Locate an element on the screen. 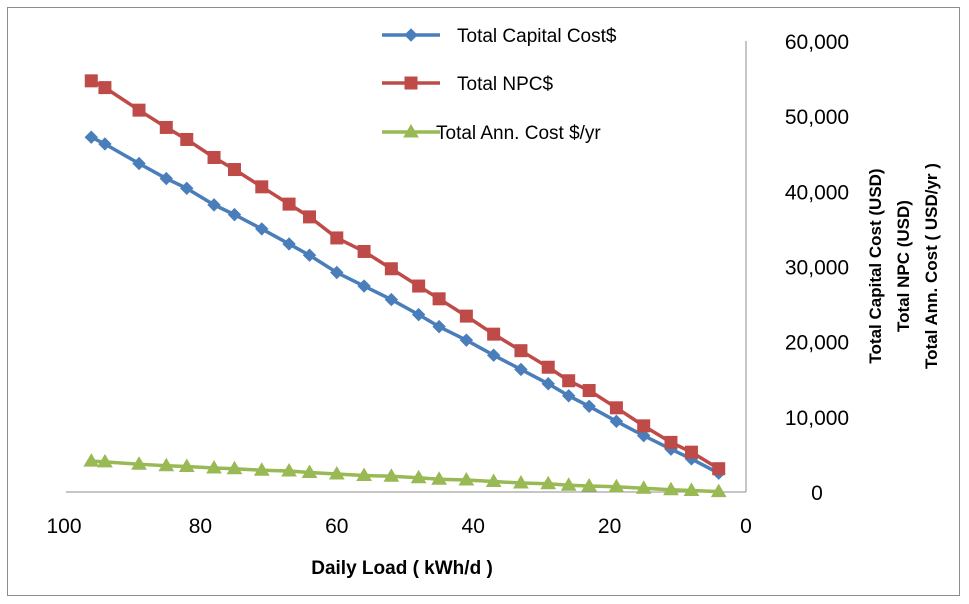 Image resolution: width=969 pixels, height=604 pixels. x-tick-label: 100 is located at coordinates (63, 526).